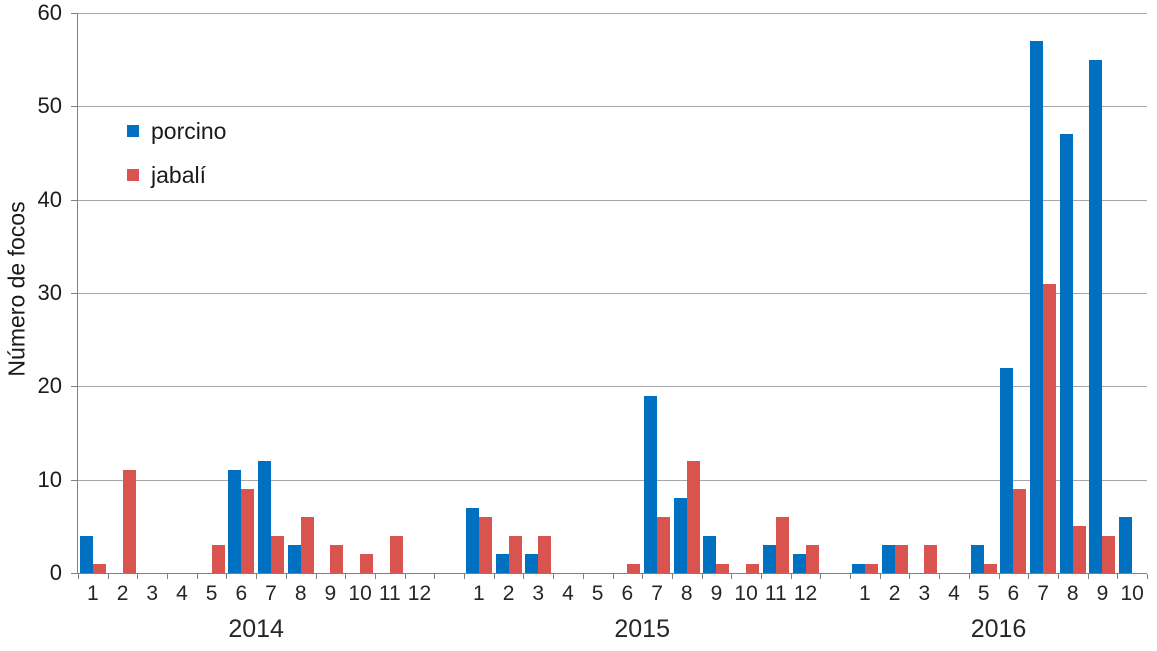 The image size is (1157, 651). What do you see at coordinates (1102, 593) in the screenshot?
I see `month-label-2016-9: 9` at bounding box center [1102, 593].